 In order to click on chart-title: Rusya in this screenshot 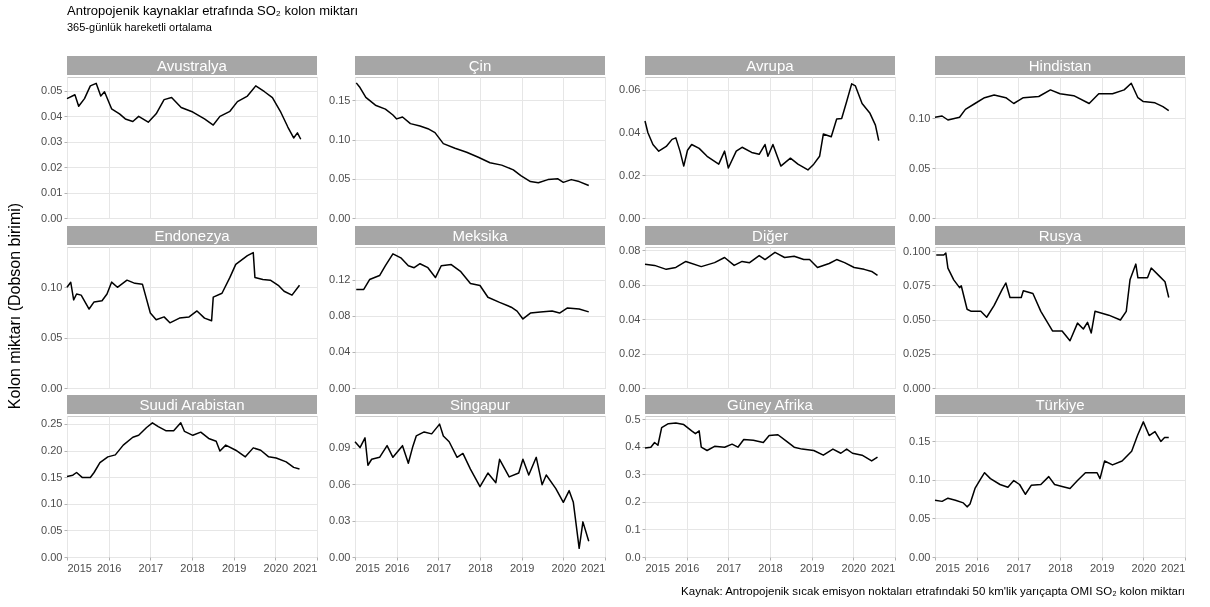, I will do `click(1060, 235)`.